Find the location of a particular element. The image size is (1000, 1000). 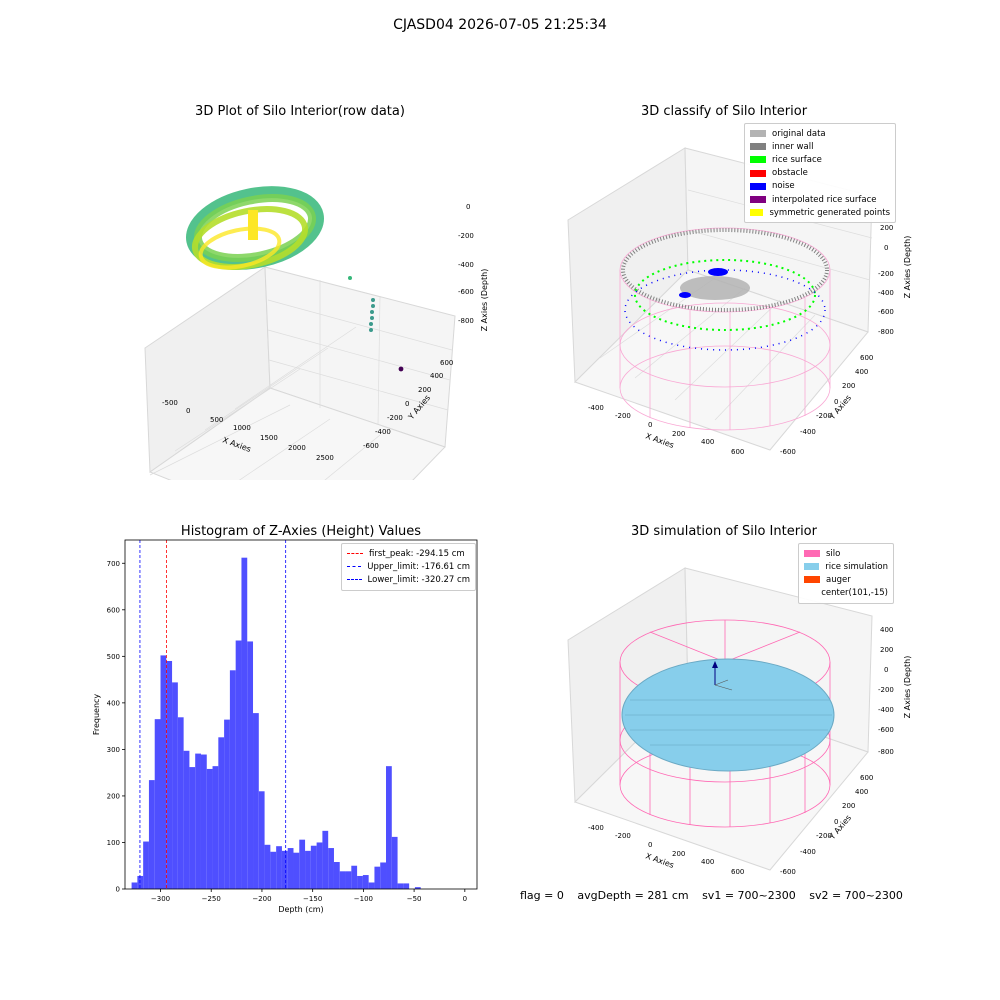

plot4-z-ticks: -800 -600 -400 -200 0 200 400 is located at coordinates (886, 691).